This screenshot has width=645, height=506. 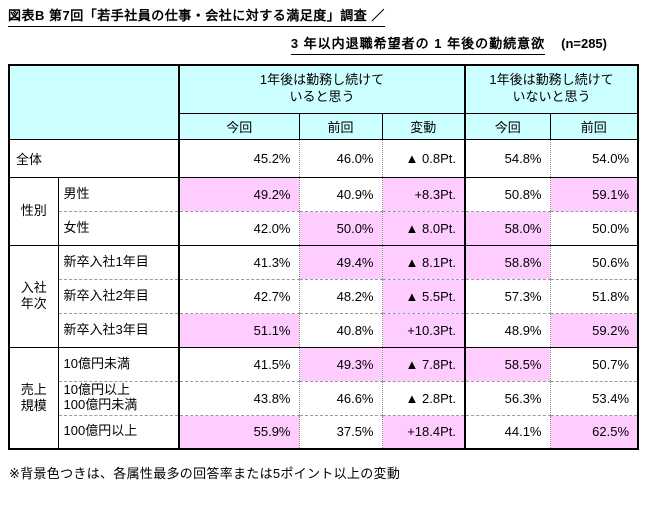 I want to click on cell-sales-large-current2: 44.1%, so click(x=507, y=431).